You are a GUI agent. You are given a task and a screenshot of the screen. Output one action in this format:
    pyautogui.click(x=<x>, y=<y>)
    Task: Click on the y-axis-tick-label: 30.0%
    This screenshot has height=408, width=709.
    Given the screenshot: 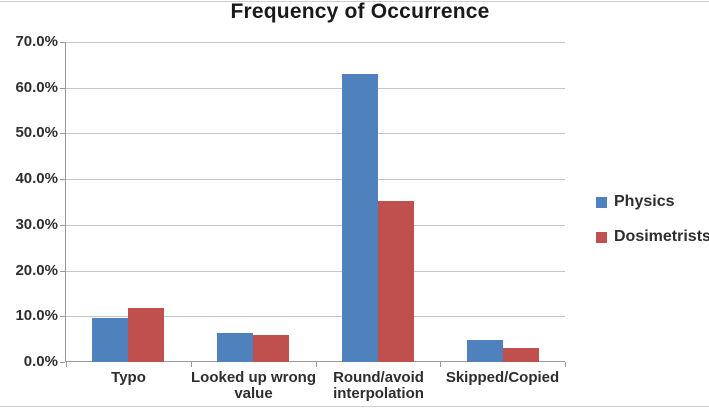 What is the action you would take?
    pyautogui.click(x=36, y=224)
    